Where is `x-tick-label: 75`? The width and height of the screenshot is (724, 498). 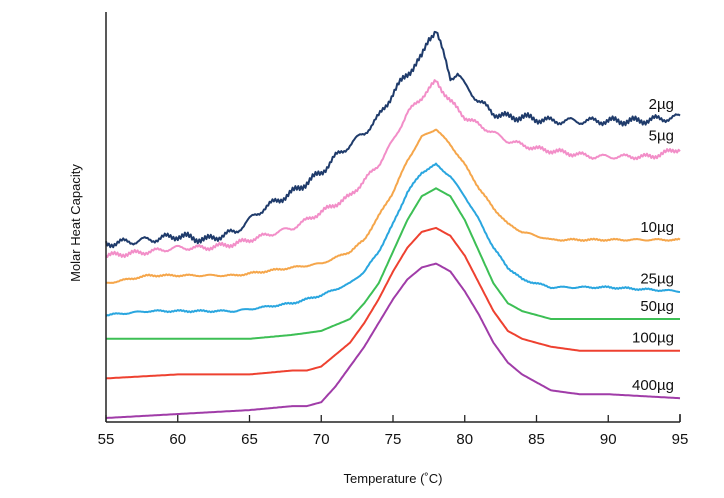
x-tick-label: 75 is located at coordinates (393, 439).